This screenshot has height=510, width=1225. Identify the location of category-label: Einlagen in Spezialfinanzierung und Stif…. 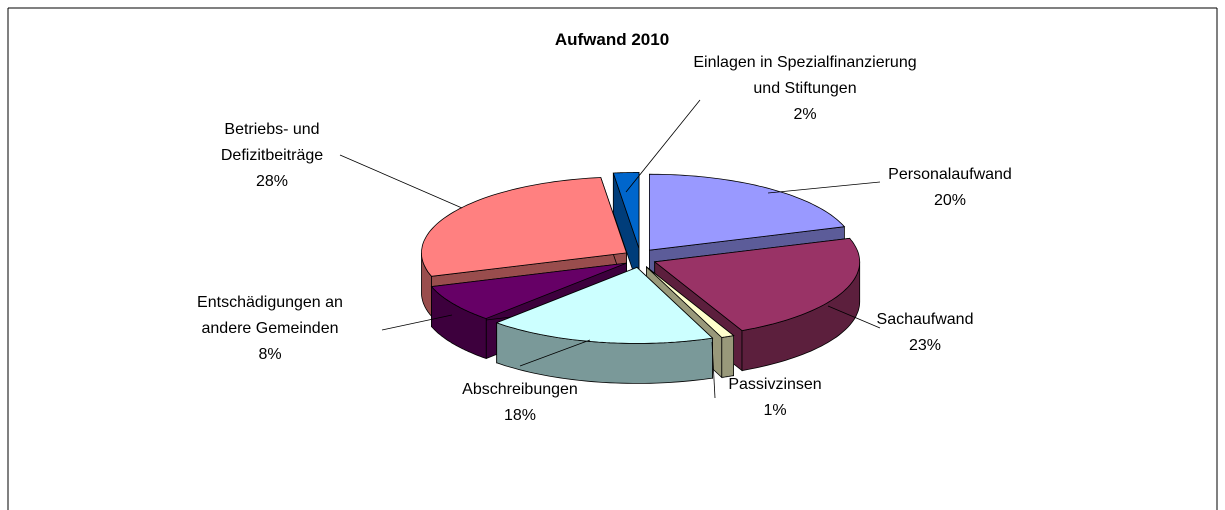
(805, 75).